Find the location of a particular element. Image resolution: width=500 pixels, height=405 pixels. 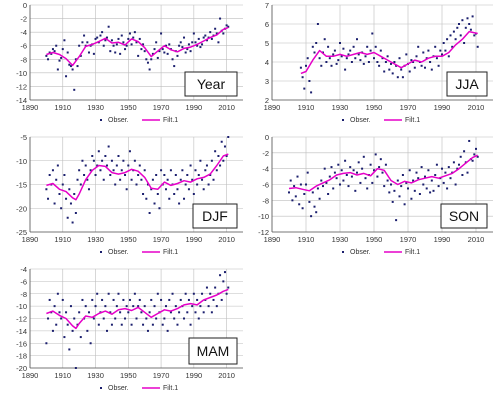

y-tick-label: -6 is located at coordinates (265, 185).